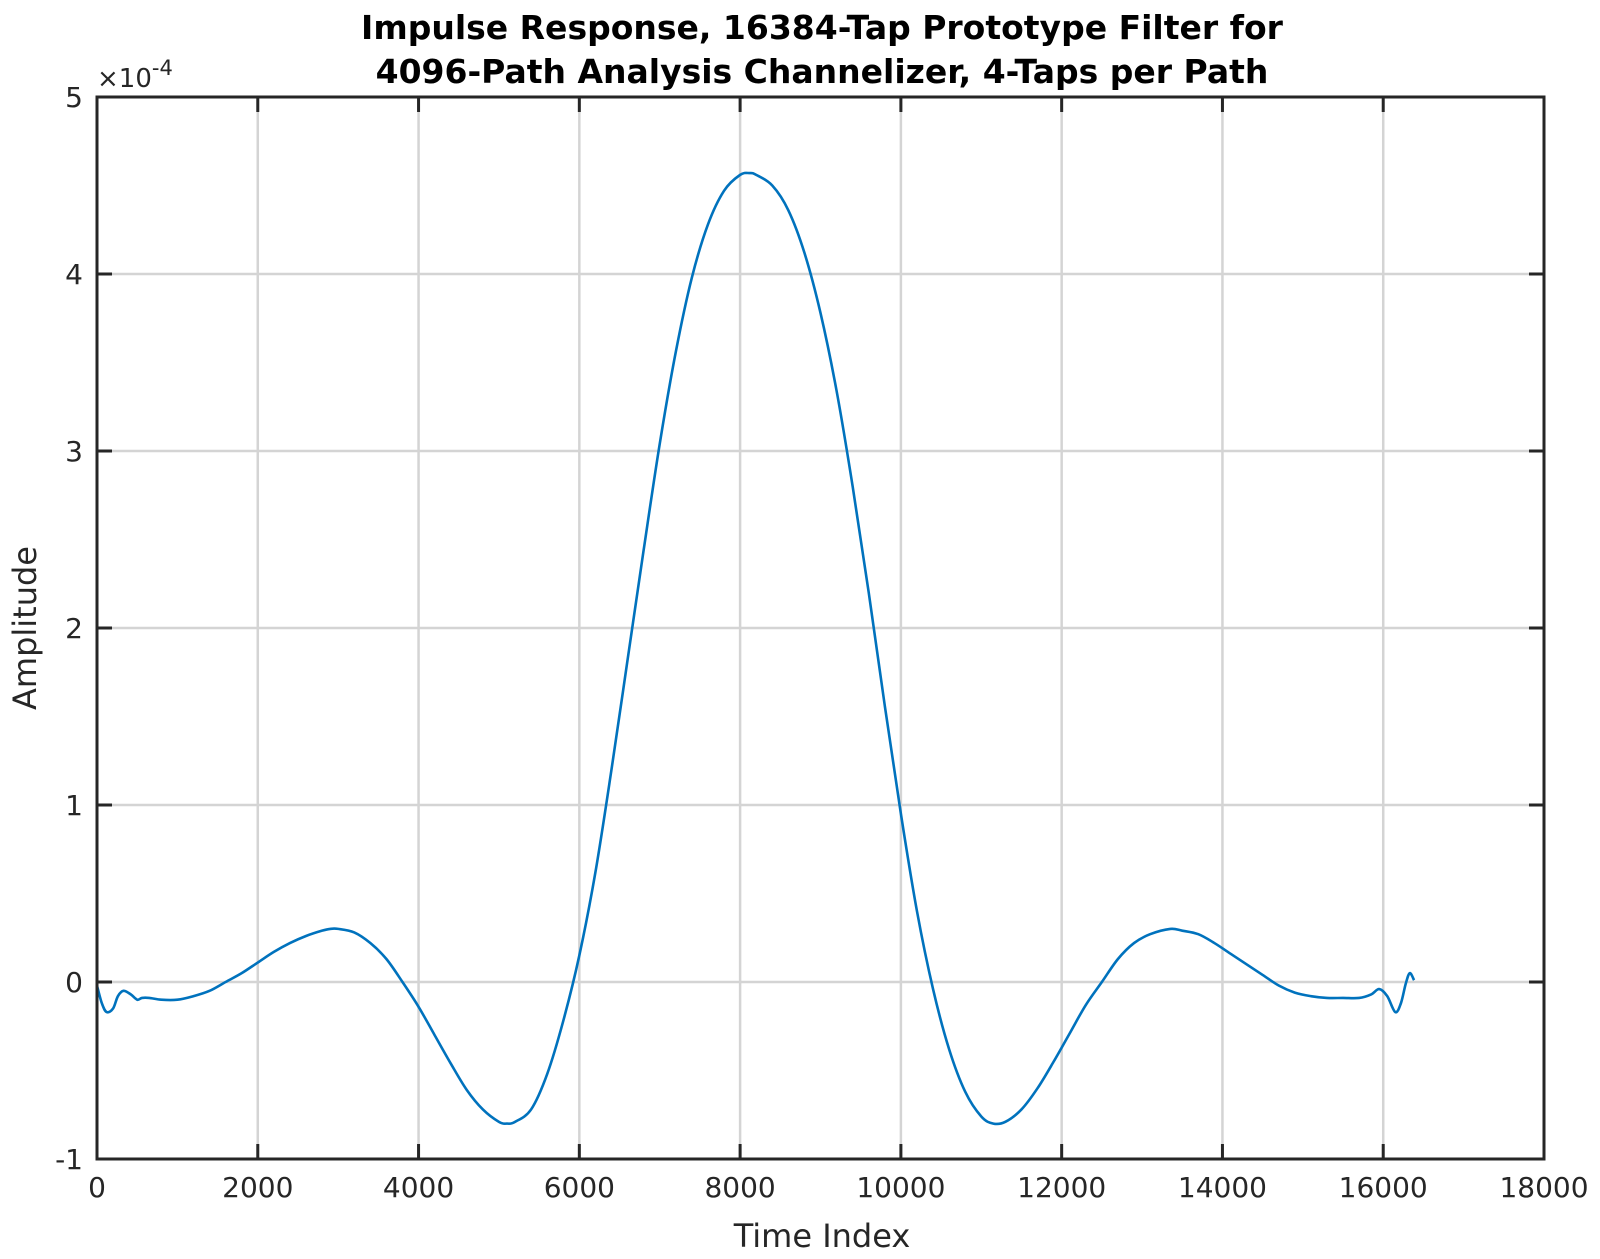  Describe the element at coordinates (162, 68) in the screenshot. I see `y-multiplier-exponent: -4` at that location.